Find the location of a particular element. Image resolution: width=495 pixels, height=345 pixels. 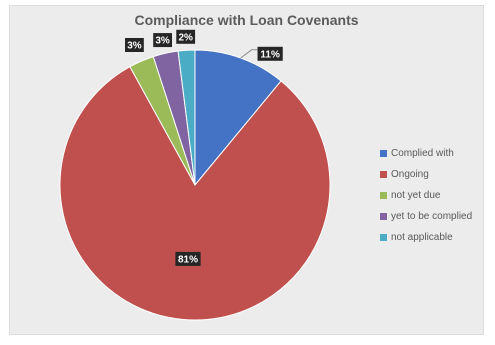

legend-label: Ongoing is located at coordinates (410, 174).